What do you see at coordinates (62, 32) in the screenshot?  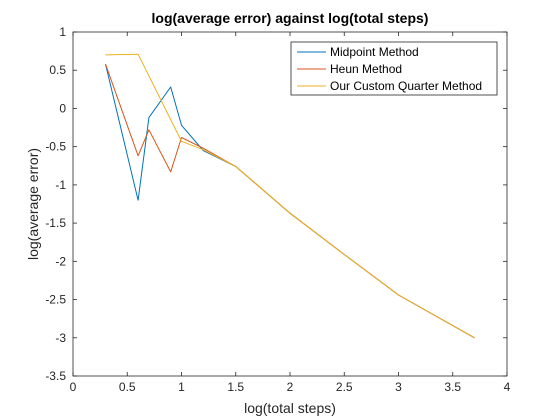 I see `y-tick-label: 1` at bounding box center [62, 32].